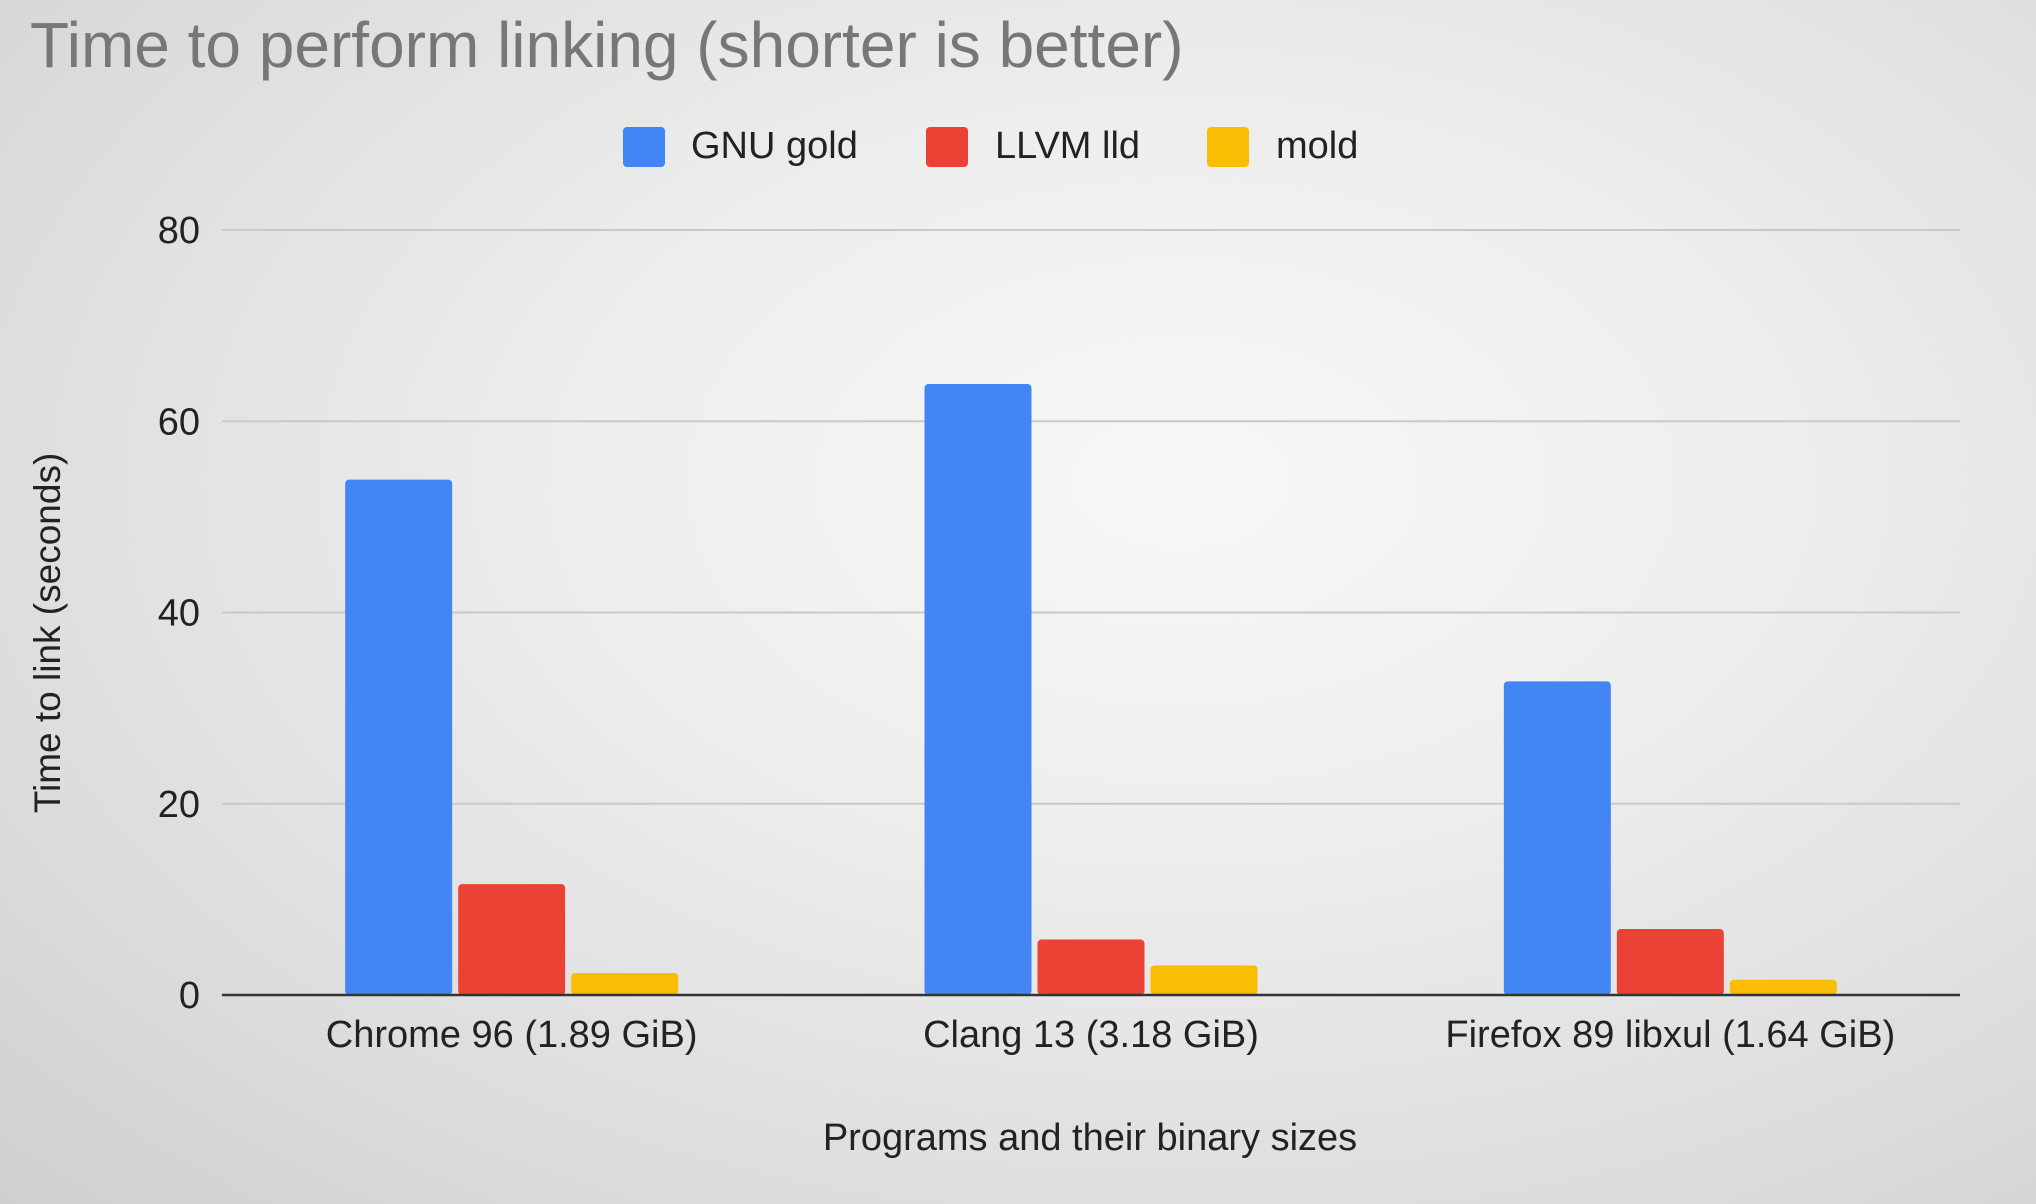 This screenshot has width=2036, height=1204. I want to click on x-tick-label-firefox-89-libxul-1-64-gib: Firefox 89 libxul (1.64 GiB), so click(1670, 1035).